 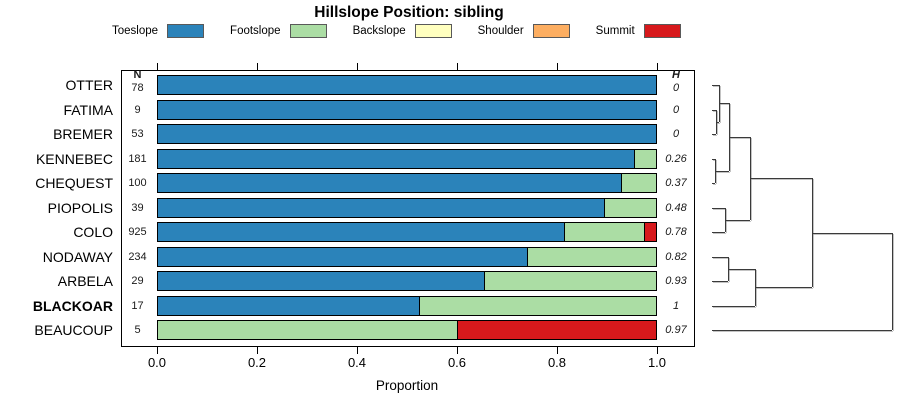 I want to click on h-value: 0.26, so click(x=676, y=158).